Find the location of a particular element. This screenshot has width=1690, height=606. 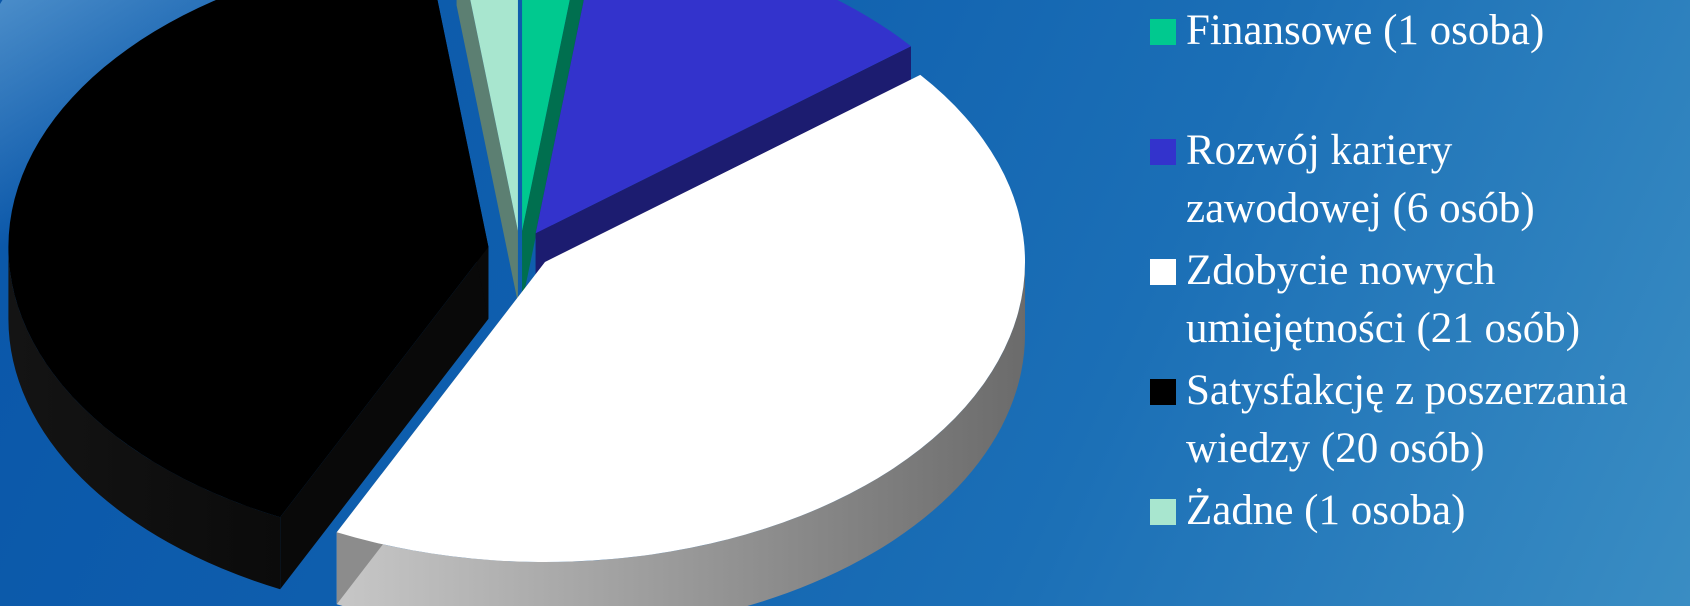

legend-label: Finansowe (1 osoba) is located at coordinates (1365, 30).